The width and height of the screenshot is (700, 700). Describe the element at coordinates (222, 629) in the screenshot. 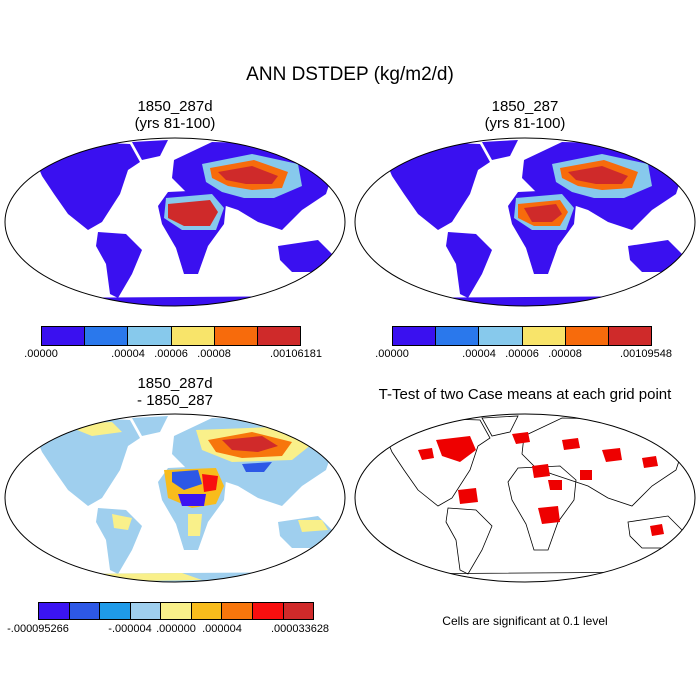

I see `colorbar-tick-label: .000004` at that location.